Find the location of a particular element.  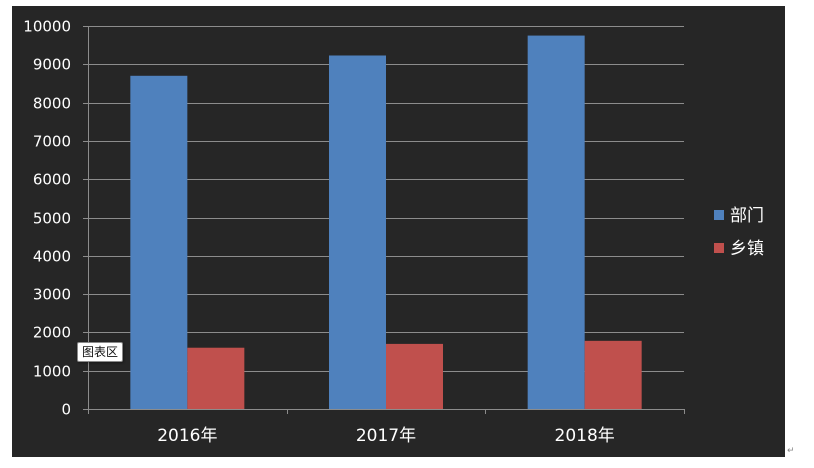

y-tick-label: 0 is located at coordinates (66, 410).